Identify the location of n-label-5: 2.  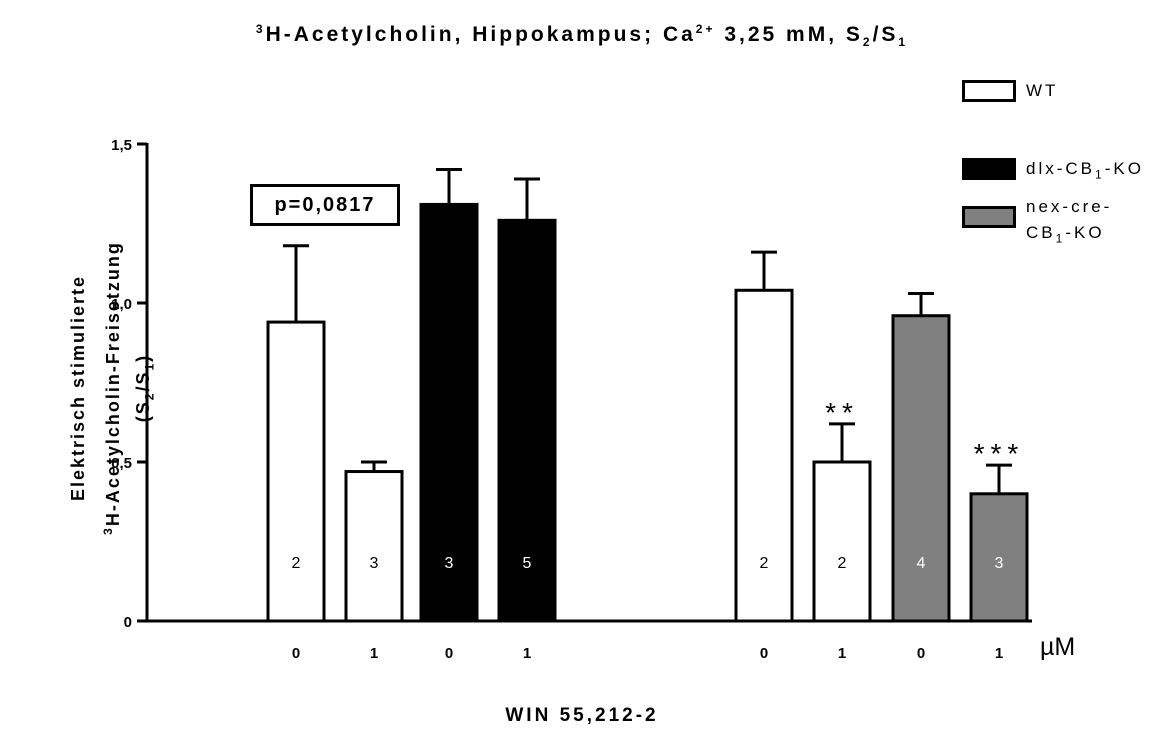
(842, 563).